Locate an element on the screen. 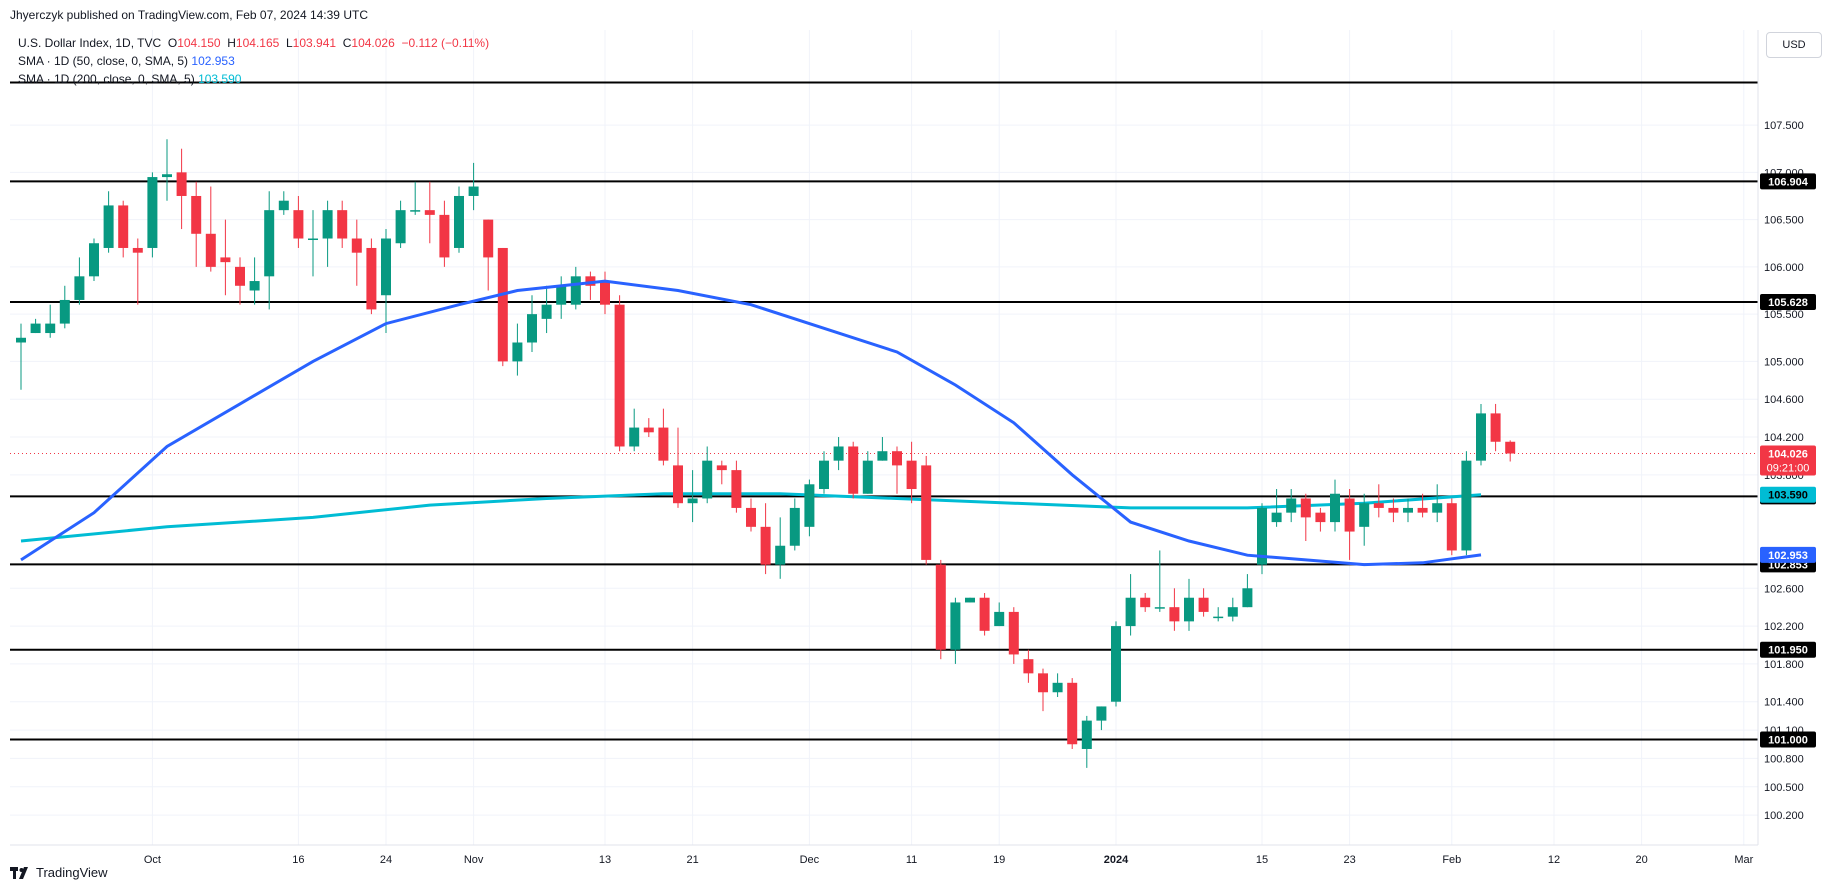 Image resolution: width=1835 pixels, height=891 pixels. y-tick-label: 106.500 is located at coordinates (1784, 221).